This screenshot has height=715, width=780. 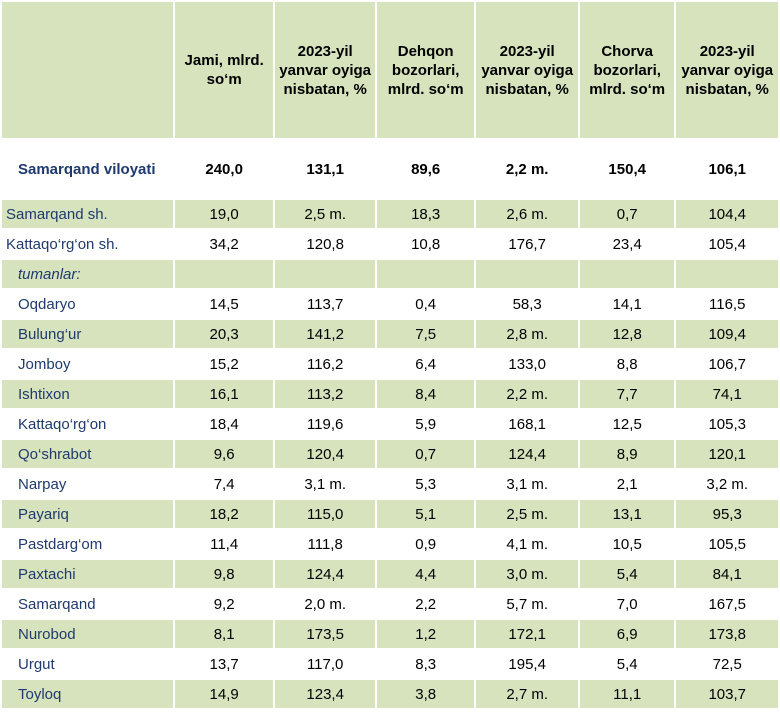 I want to click on cell: 2,6 m., so click(x=527, y=214).